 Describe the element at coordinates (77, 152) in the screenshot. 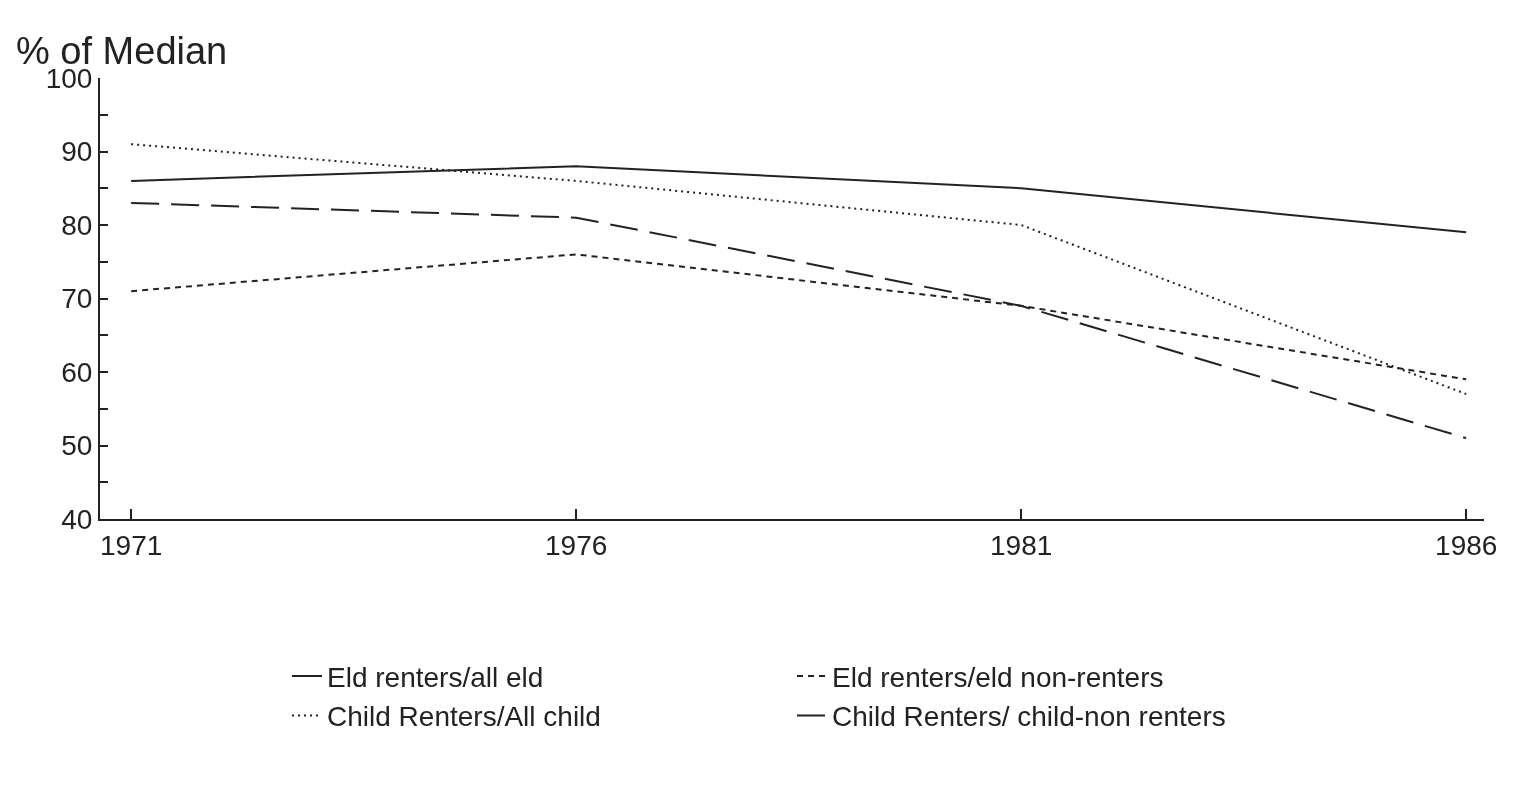

I see `y-tick-label: 90` at that location.